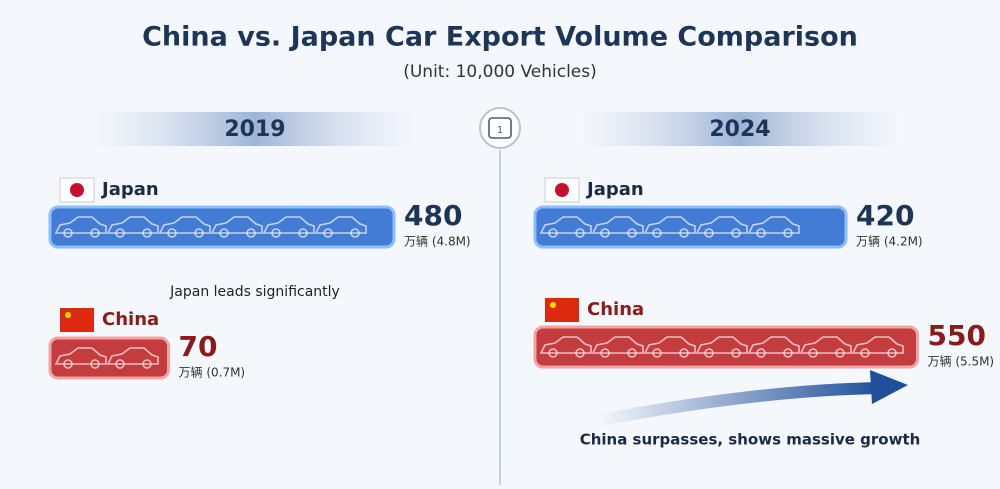 The height and width of the screenshot is (489, 1000). I want to click on unit-label: 万辆 (5.5M), so click(961, 362).